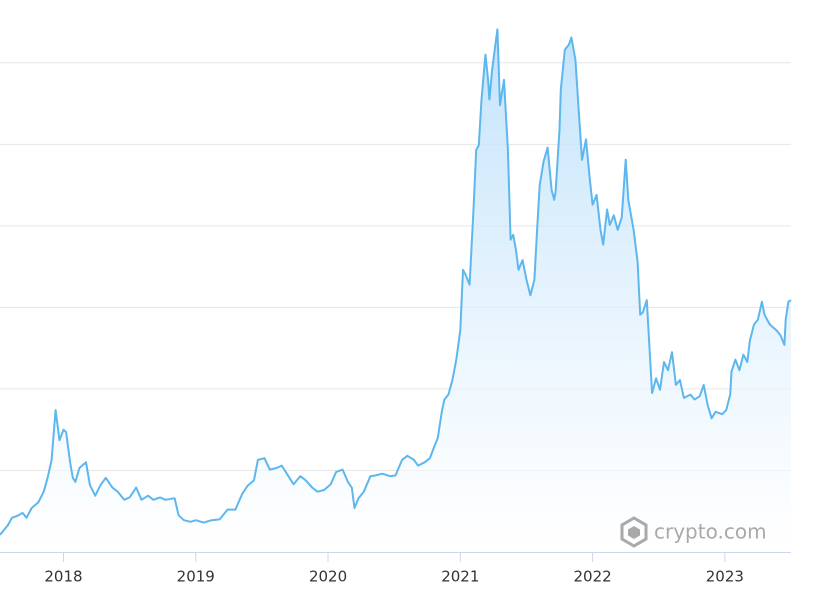 The image size is (824, 589). I want to click on watermark-text: crypto.com, so click(710, 532).